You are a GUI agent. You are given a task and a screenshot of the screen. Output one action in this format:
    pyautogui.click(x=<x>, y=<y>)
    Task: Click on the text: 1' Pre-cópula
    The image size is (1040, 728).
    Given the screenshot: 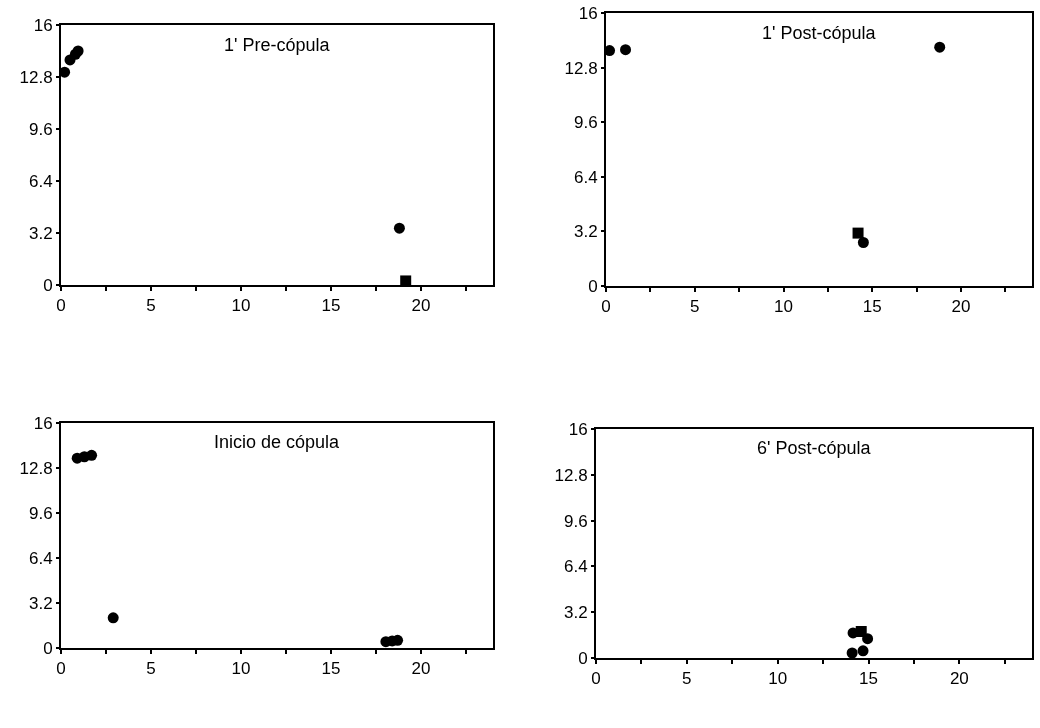 What is the action you would take?
    pyautogui.click(x=277, y=45)
    